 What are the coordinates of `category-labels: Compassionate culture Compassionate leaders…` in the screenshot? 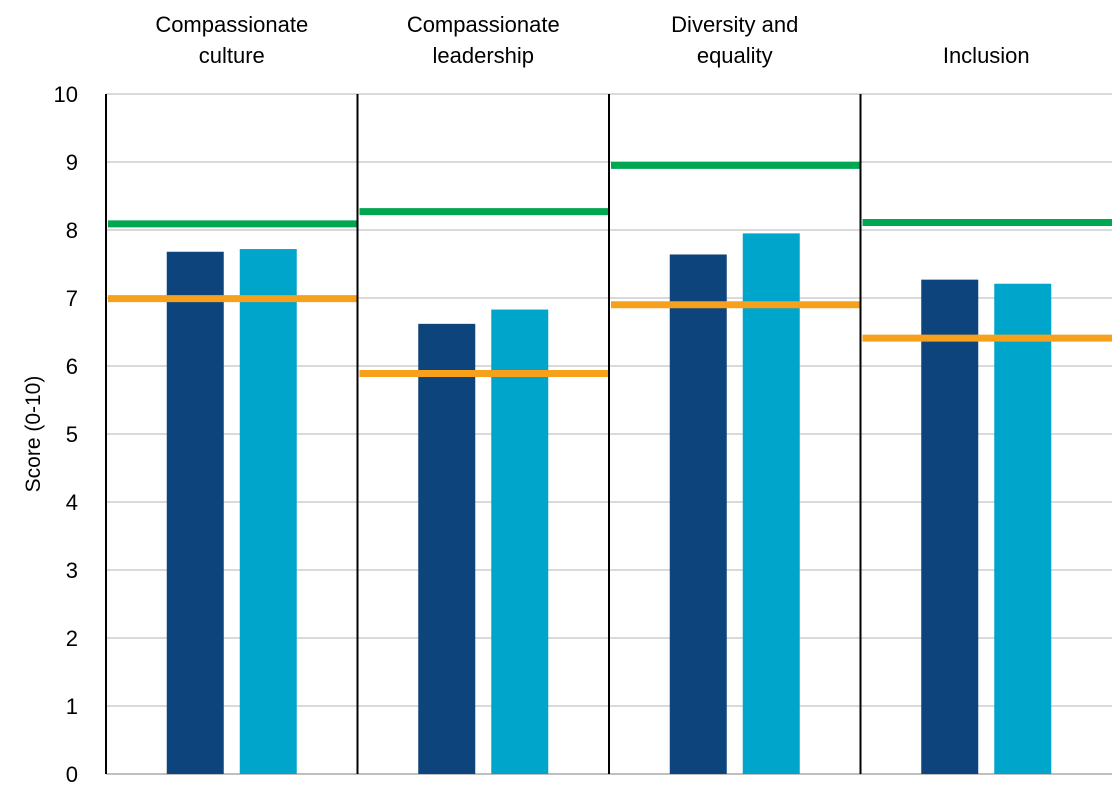 It's located at (592, 40).